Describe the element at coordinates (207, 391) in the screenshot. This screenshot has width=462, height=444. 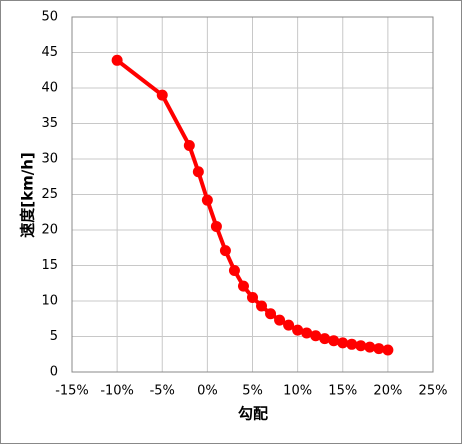
I see `x-tick-label: 0%` at that location.